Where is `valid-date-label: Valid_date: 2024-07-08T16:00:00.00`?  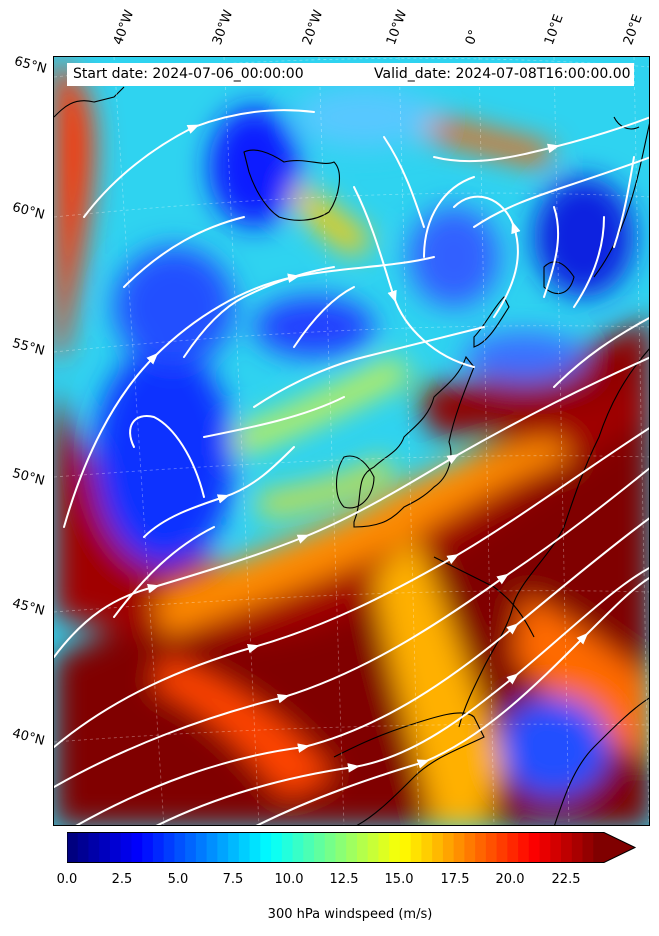
valid-date-label: Valid_date: 2024-07-08T16:00:00.00 is located at coordinates (502, 74).